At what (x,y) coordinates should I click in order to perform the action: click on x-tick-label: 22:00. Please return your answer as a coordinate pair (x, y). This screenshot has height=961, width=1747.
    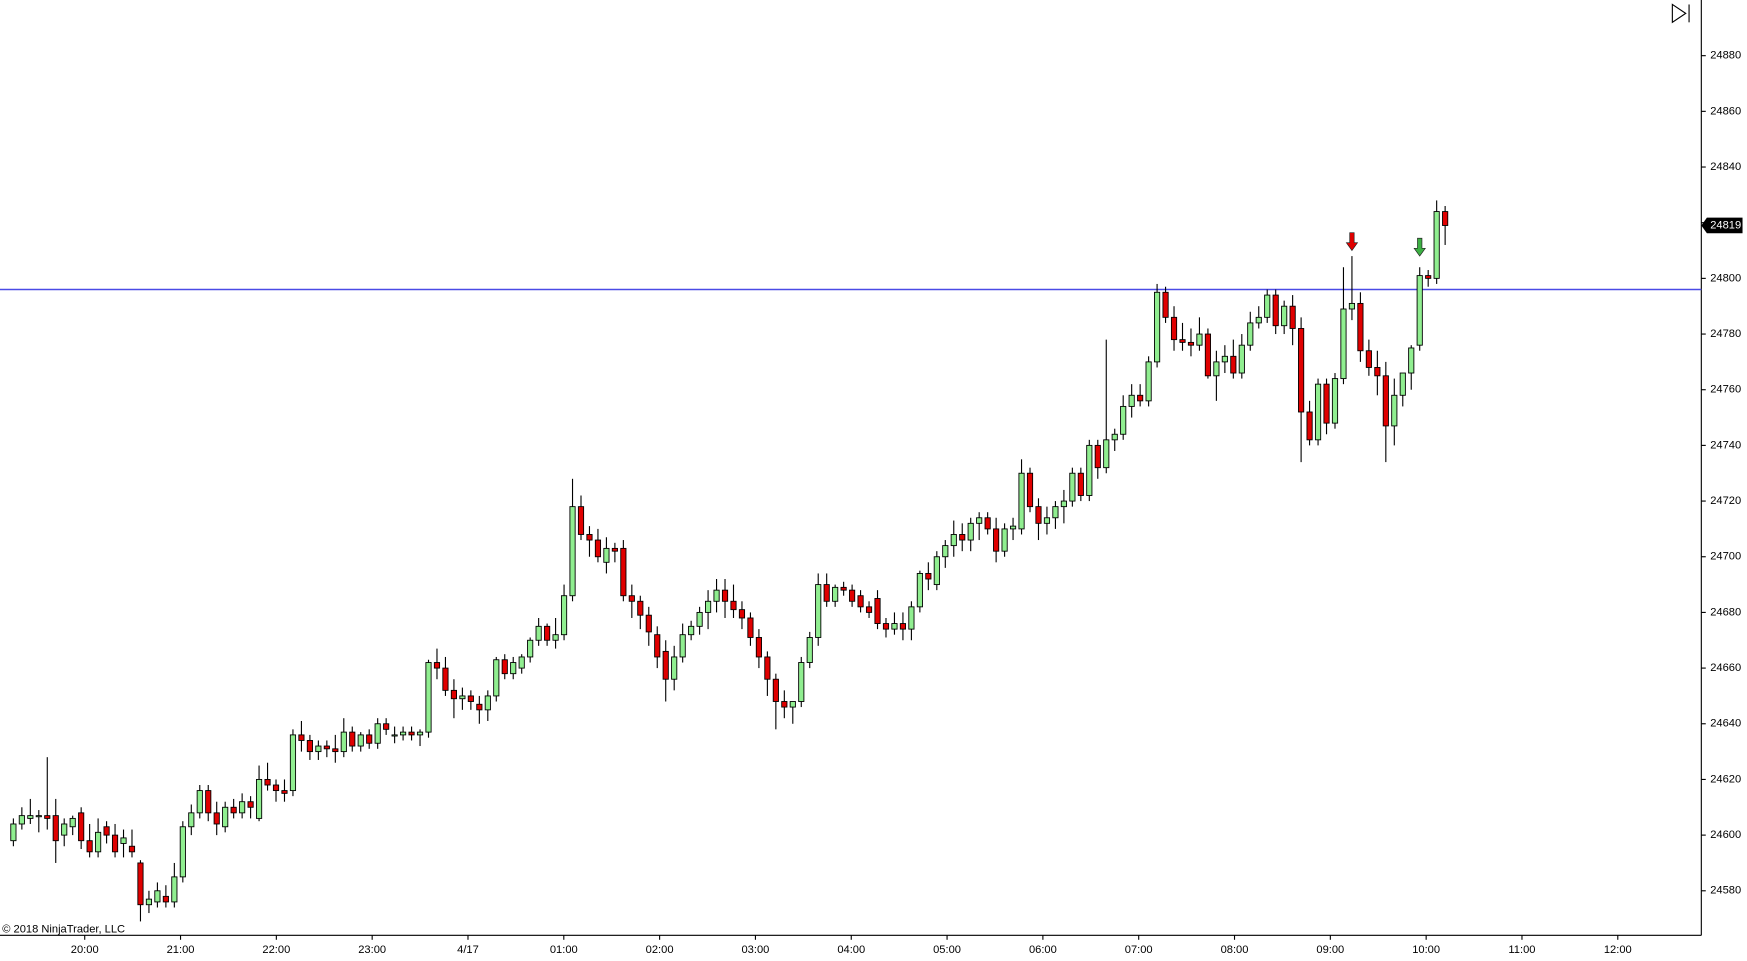
    Looking at the image, I should click on (276, 950).